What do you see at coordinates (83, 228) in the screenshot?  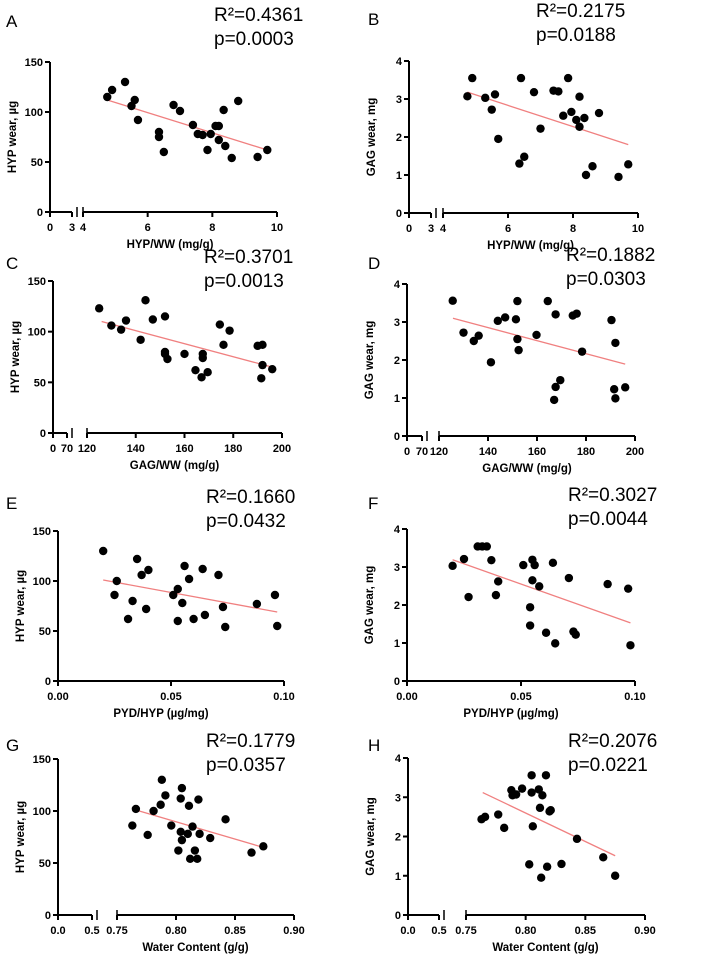 I see `x-tick-label: 4` at bounding box center [83, 228].